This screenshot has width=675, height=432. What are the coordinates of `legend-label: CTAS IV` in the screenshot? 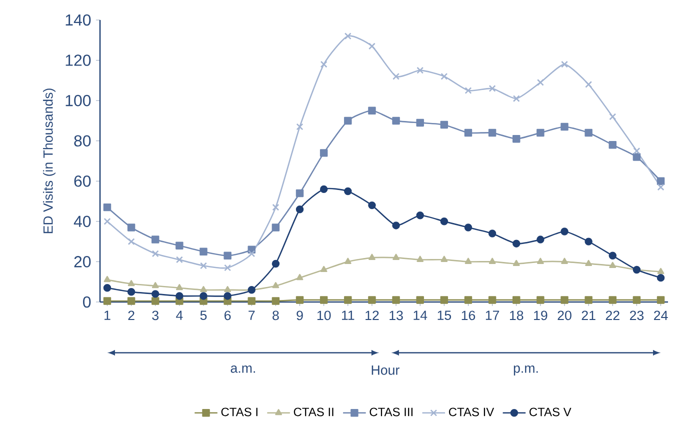 It's located at (471, 412).